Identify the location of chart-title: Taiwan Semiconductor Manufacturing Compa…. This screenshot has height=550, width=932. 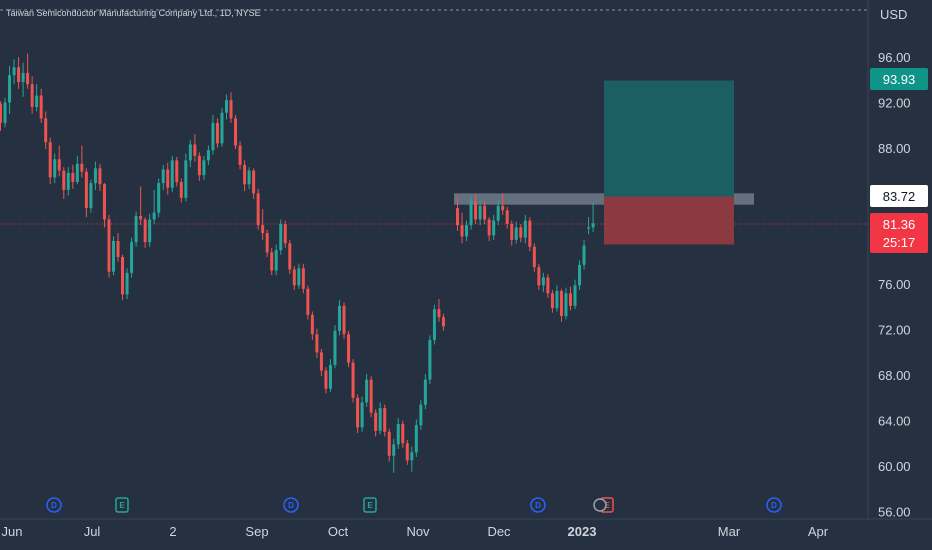
(133, 13).